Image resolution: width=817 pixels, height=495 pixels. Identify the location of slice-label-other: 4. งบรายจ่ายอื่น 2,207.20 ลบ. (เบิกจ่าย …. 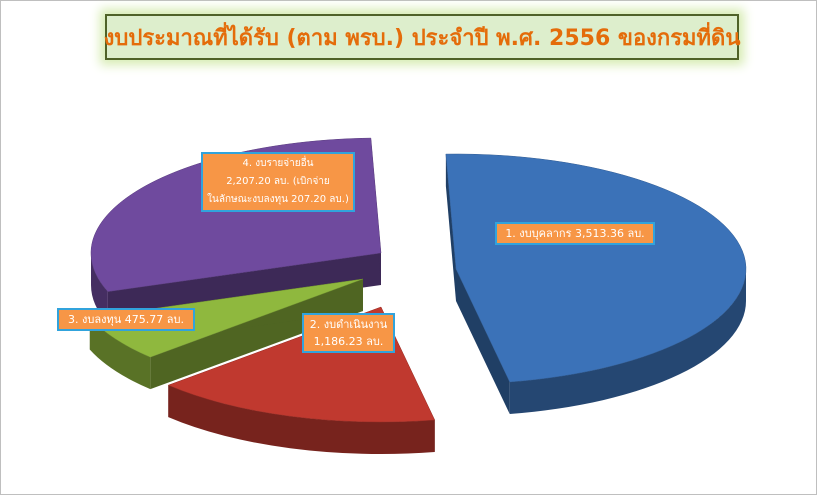
(278, 182).